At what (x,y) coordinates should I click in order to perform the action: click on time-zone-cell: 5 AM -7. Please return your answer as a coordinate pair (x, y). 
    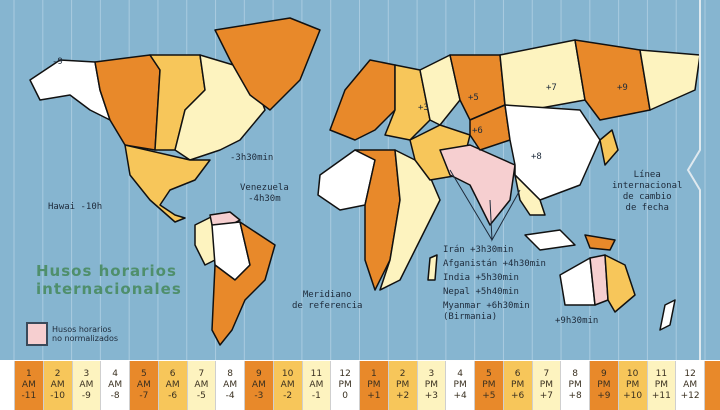
    Looking at the image, I should click on (144, 385).